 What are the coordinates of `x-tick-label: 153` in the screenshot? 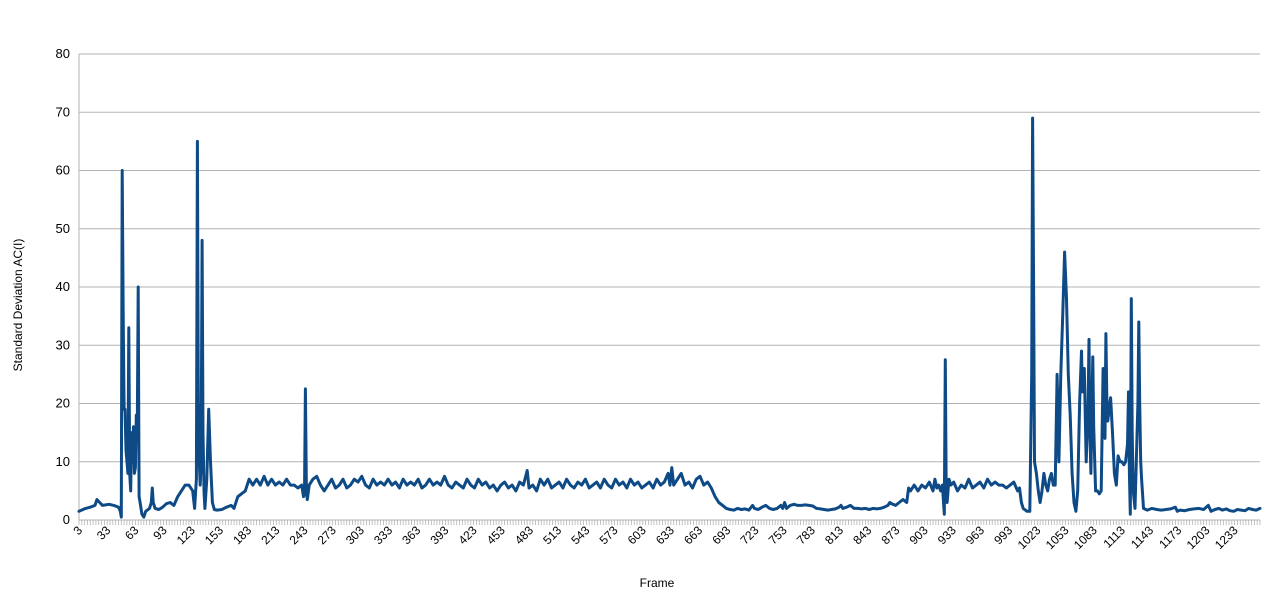 It's located at (214, 535).